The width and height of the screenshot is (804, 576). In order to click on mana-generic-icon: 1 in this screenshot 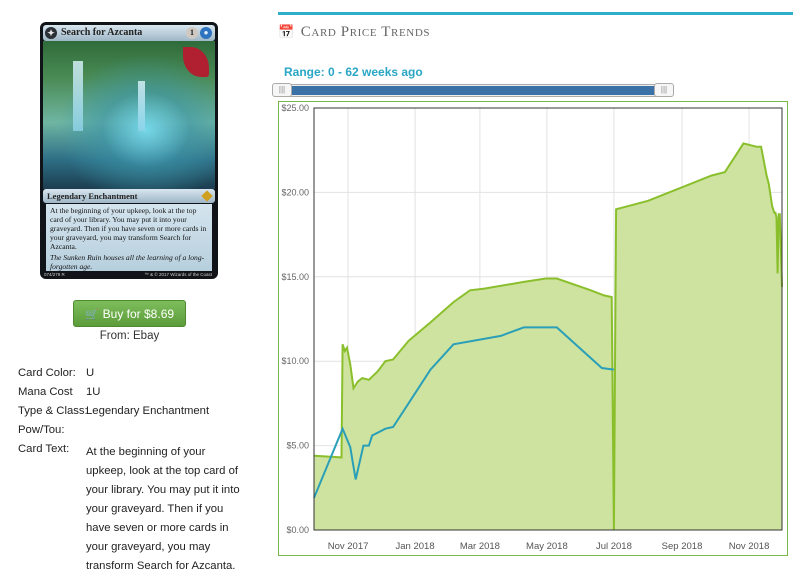, I will do `click(192, 33)`.